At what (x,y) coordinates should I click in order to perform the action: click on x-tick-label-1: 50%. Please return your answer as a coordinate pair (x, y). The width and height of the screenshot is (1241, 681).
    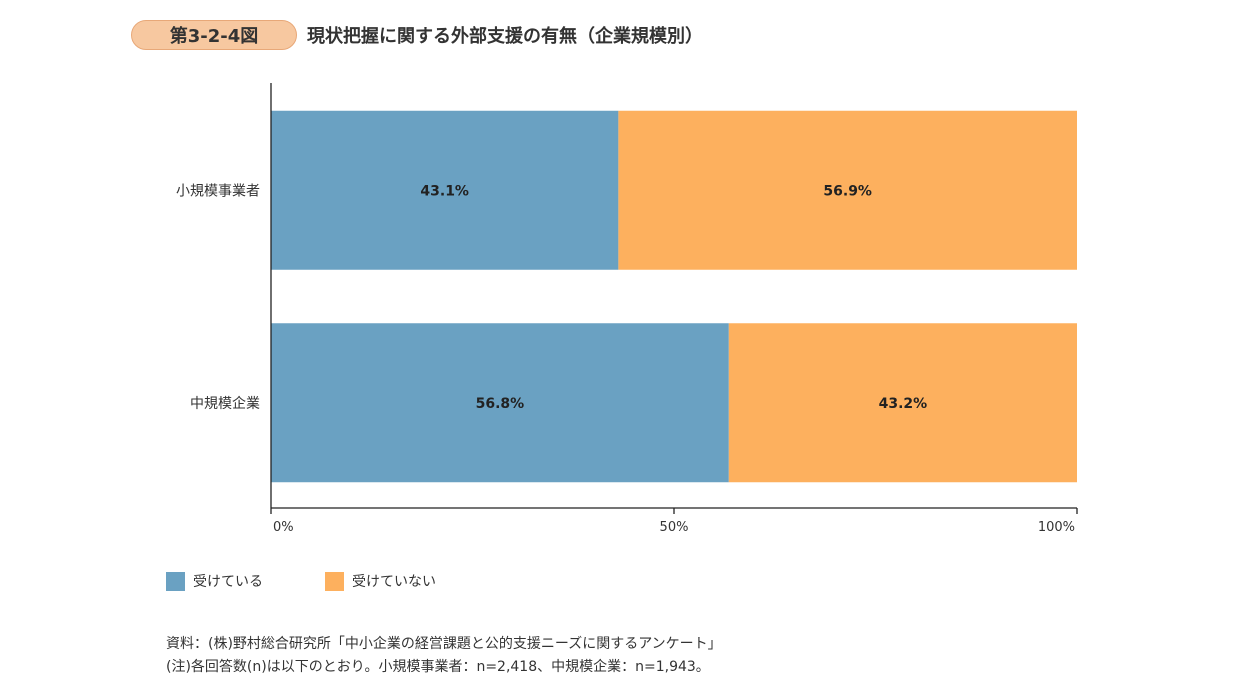
    Looking at the image, I should click on (674, 527).